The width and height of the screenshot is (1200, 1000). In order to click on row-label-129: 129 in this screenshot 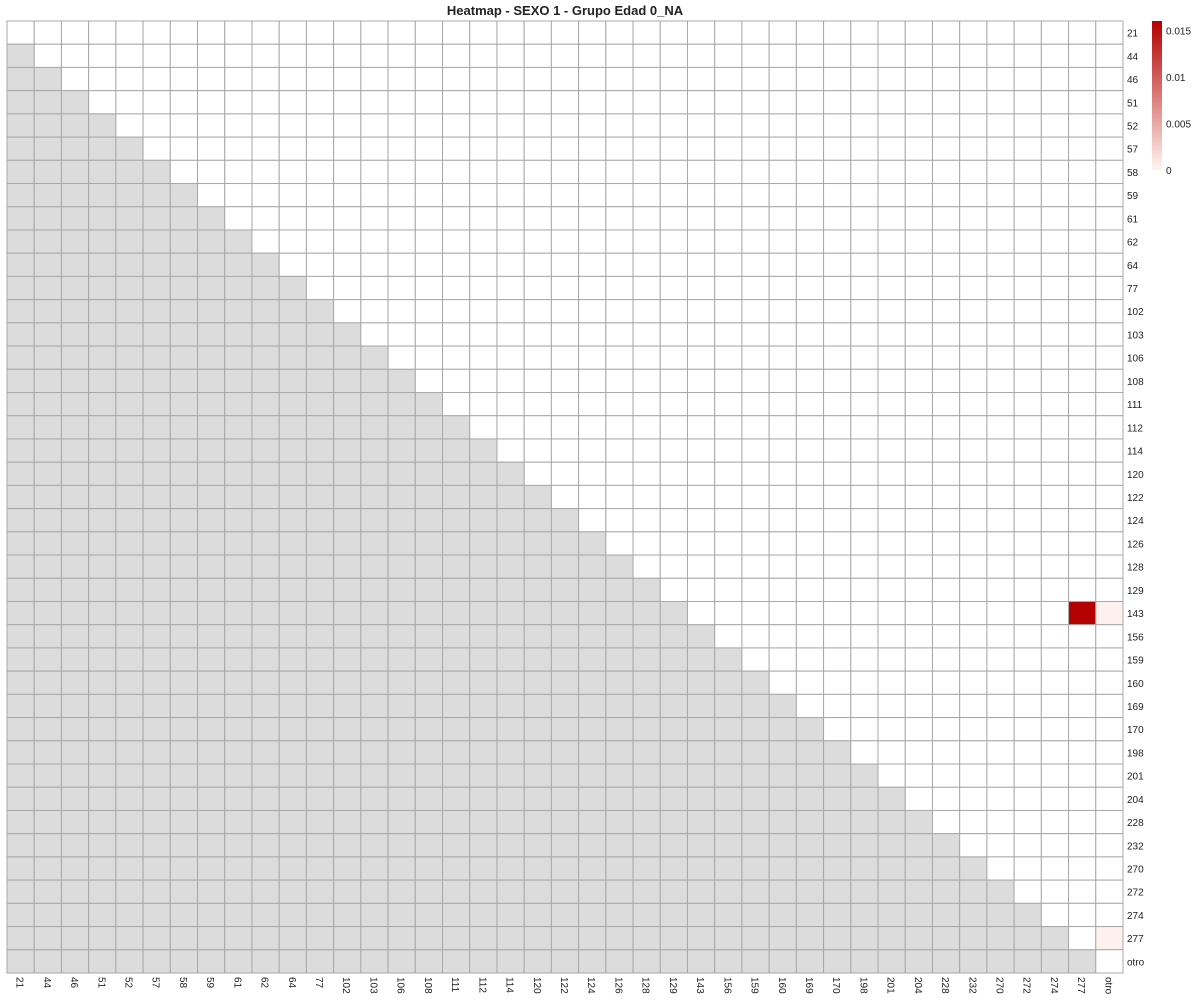, I will do `click(1135, 591)`.